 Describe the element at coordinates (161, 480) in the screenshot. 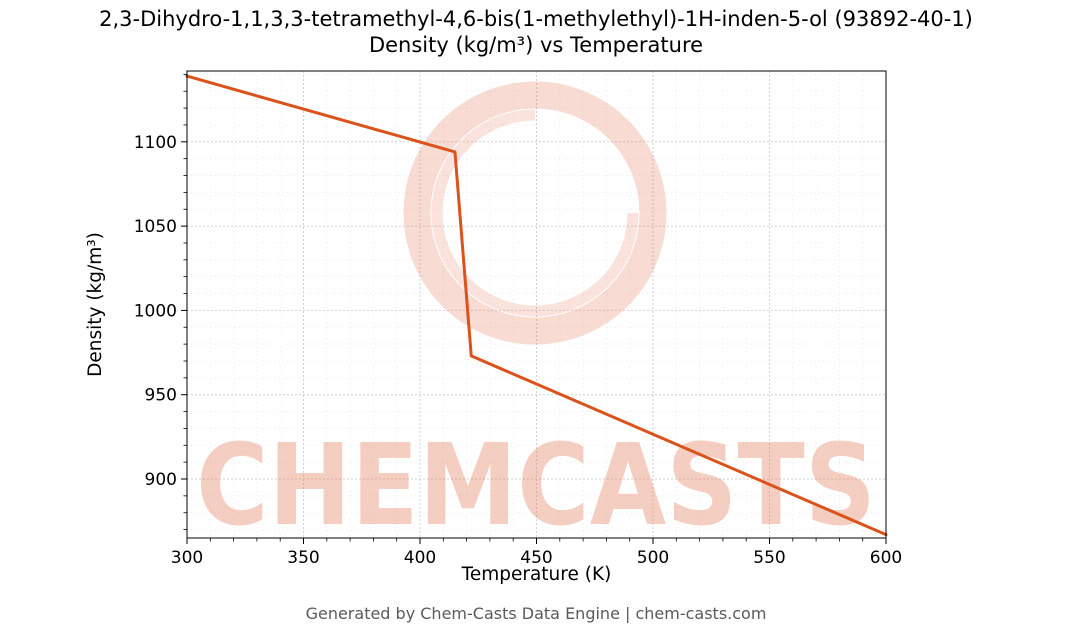

I see `y-tick-label: 900` at that location.